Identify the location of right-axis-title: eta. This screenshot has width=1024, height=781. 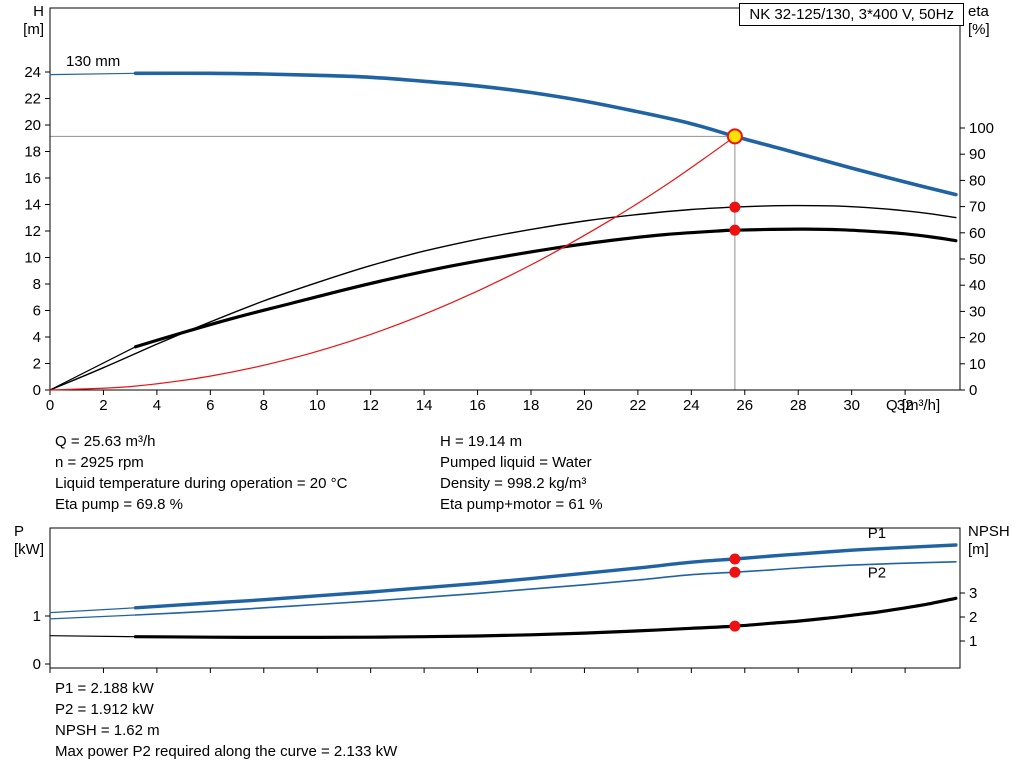
(979, 11).